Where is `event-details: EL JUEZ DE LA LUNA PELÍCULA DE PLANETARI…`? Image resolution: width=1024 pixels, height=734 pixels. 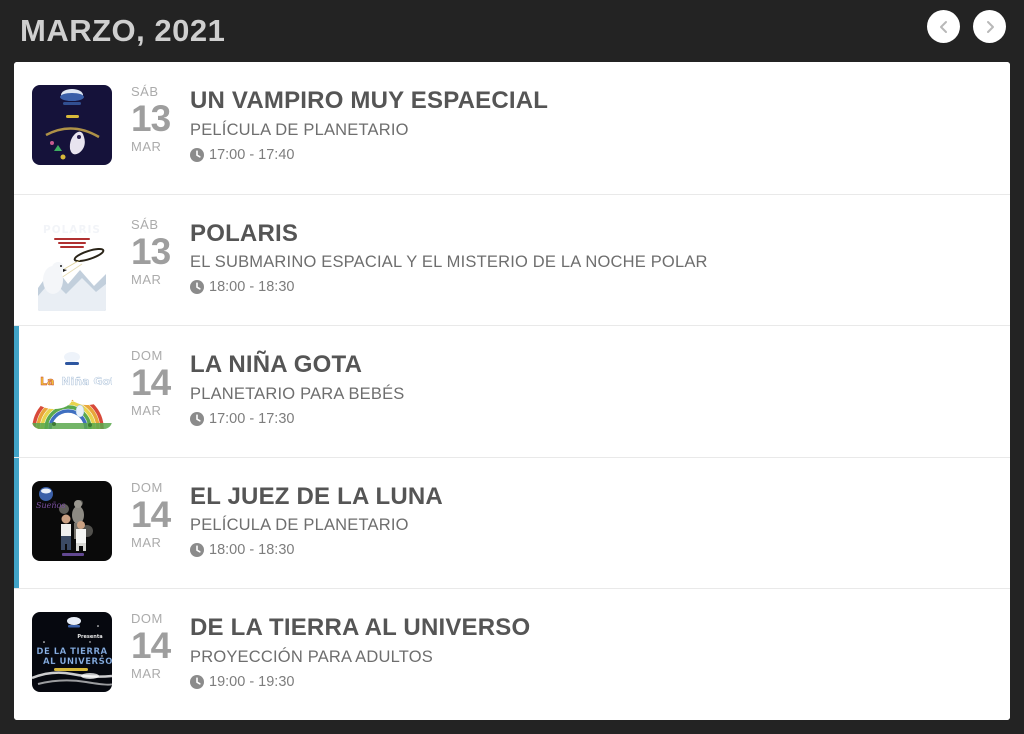 event-details: EL JUEZ DE LA LUNA PELÍCULA DE PLANETARI… is located at coordinates (316, 535).